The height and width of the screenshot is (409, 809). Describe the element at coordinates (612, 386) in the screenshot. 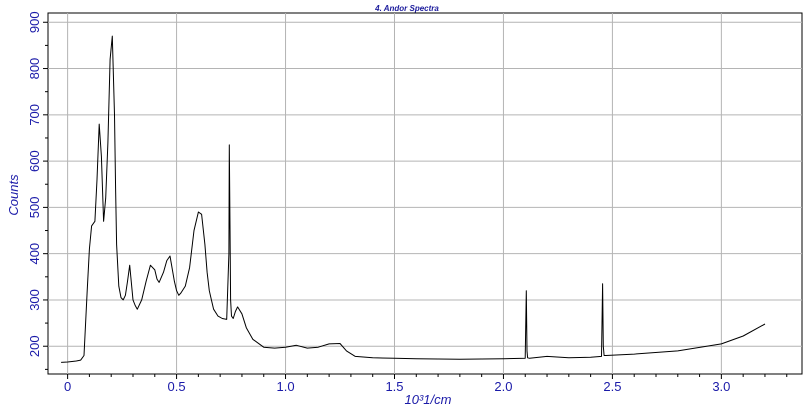

I see `x-tick-label: 2.5` at that location.